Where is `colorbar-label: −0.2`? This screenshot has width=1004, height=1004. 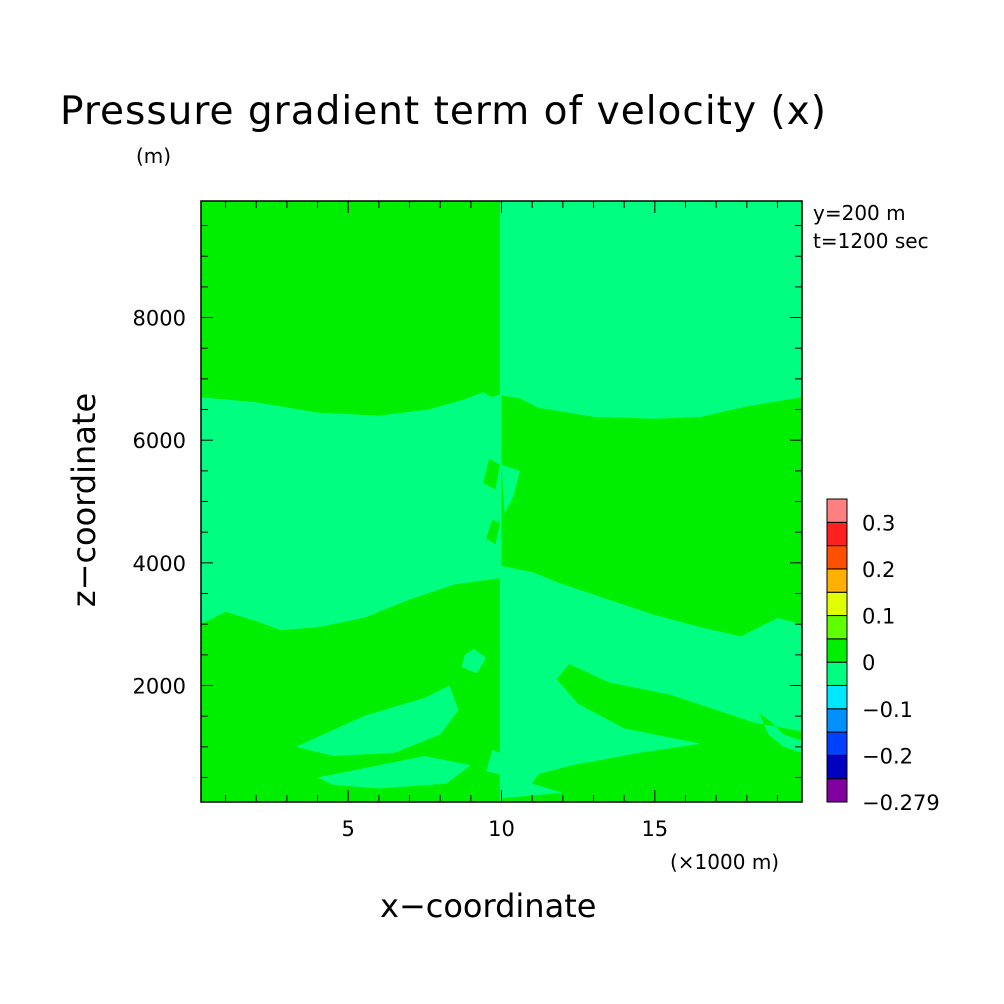
colorbar-label: −0.2 is located at coordinates (887, 756).